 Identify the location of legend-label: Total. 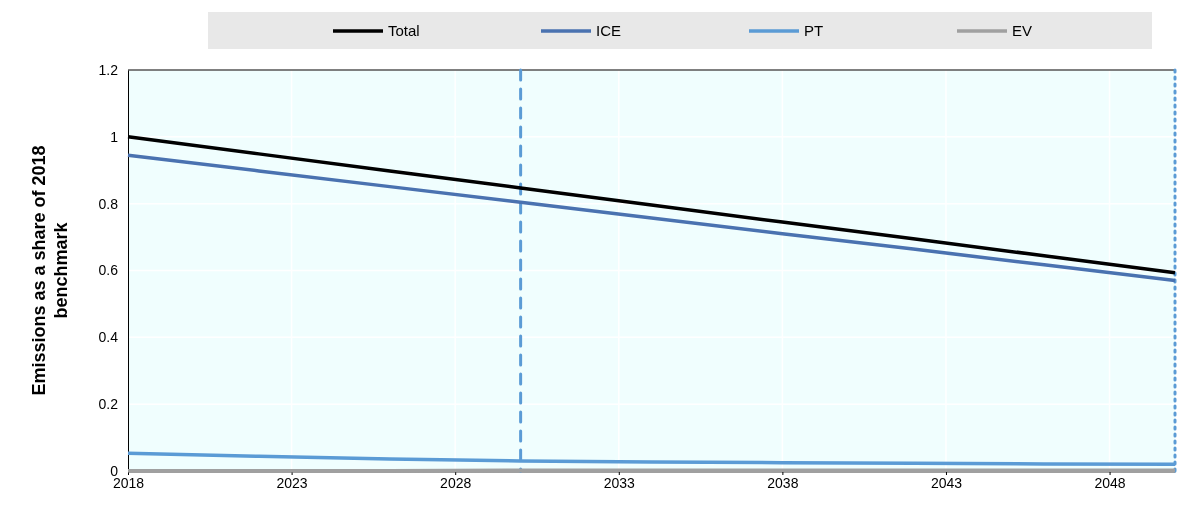
(404, 30).